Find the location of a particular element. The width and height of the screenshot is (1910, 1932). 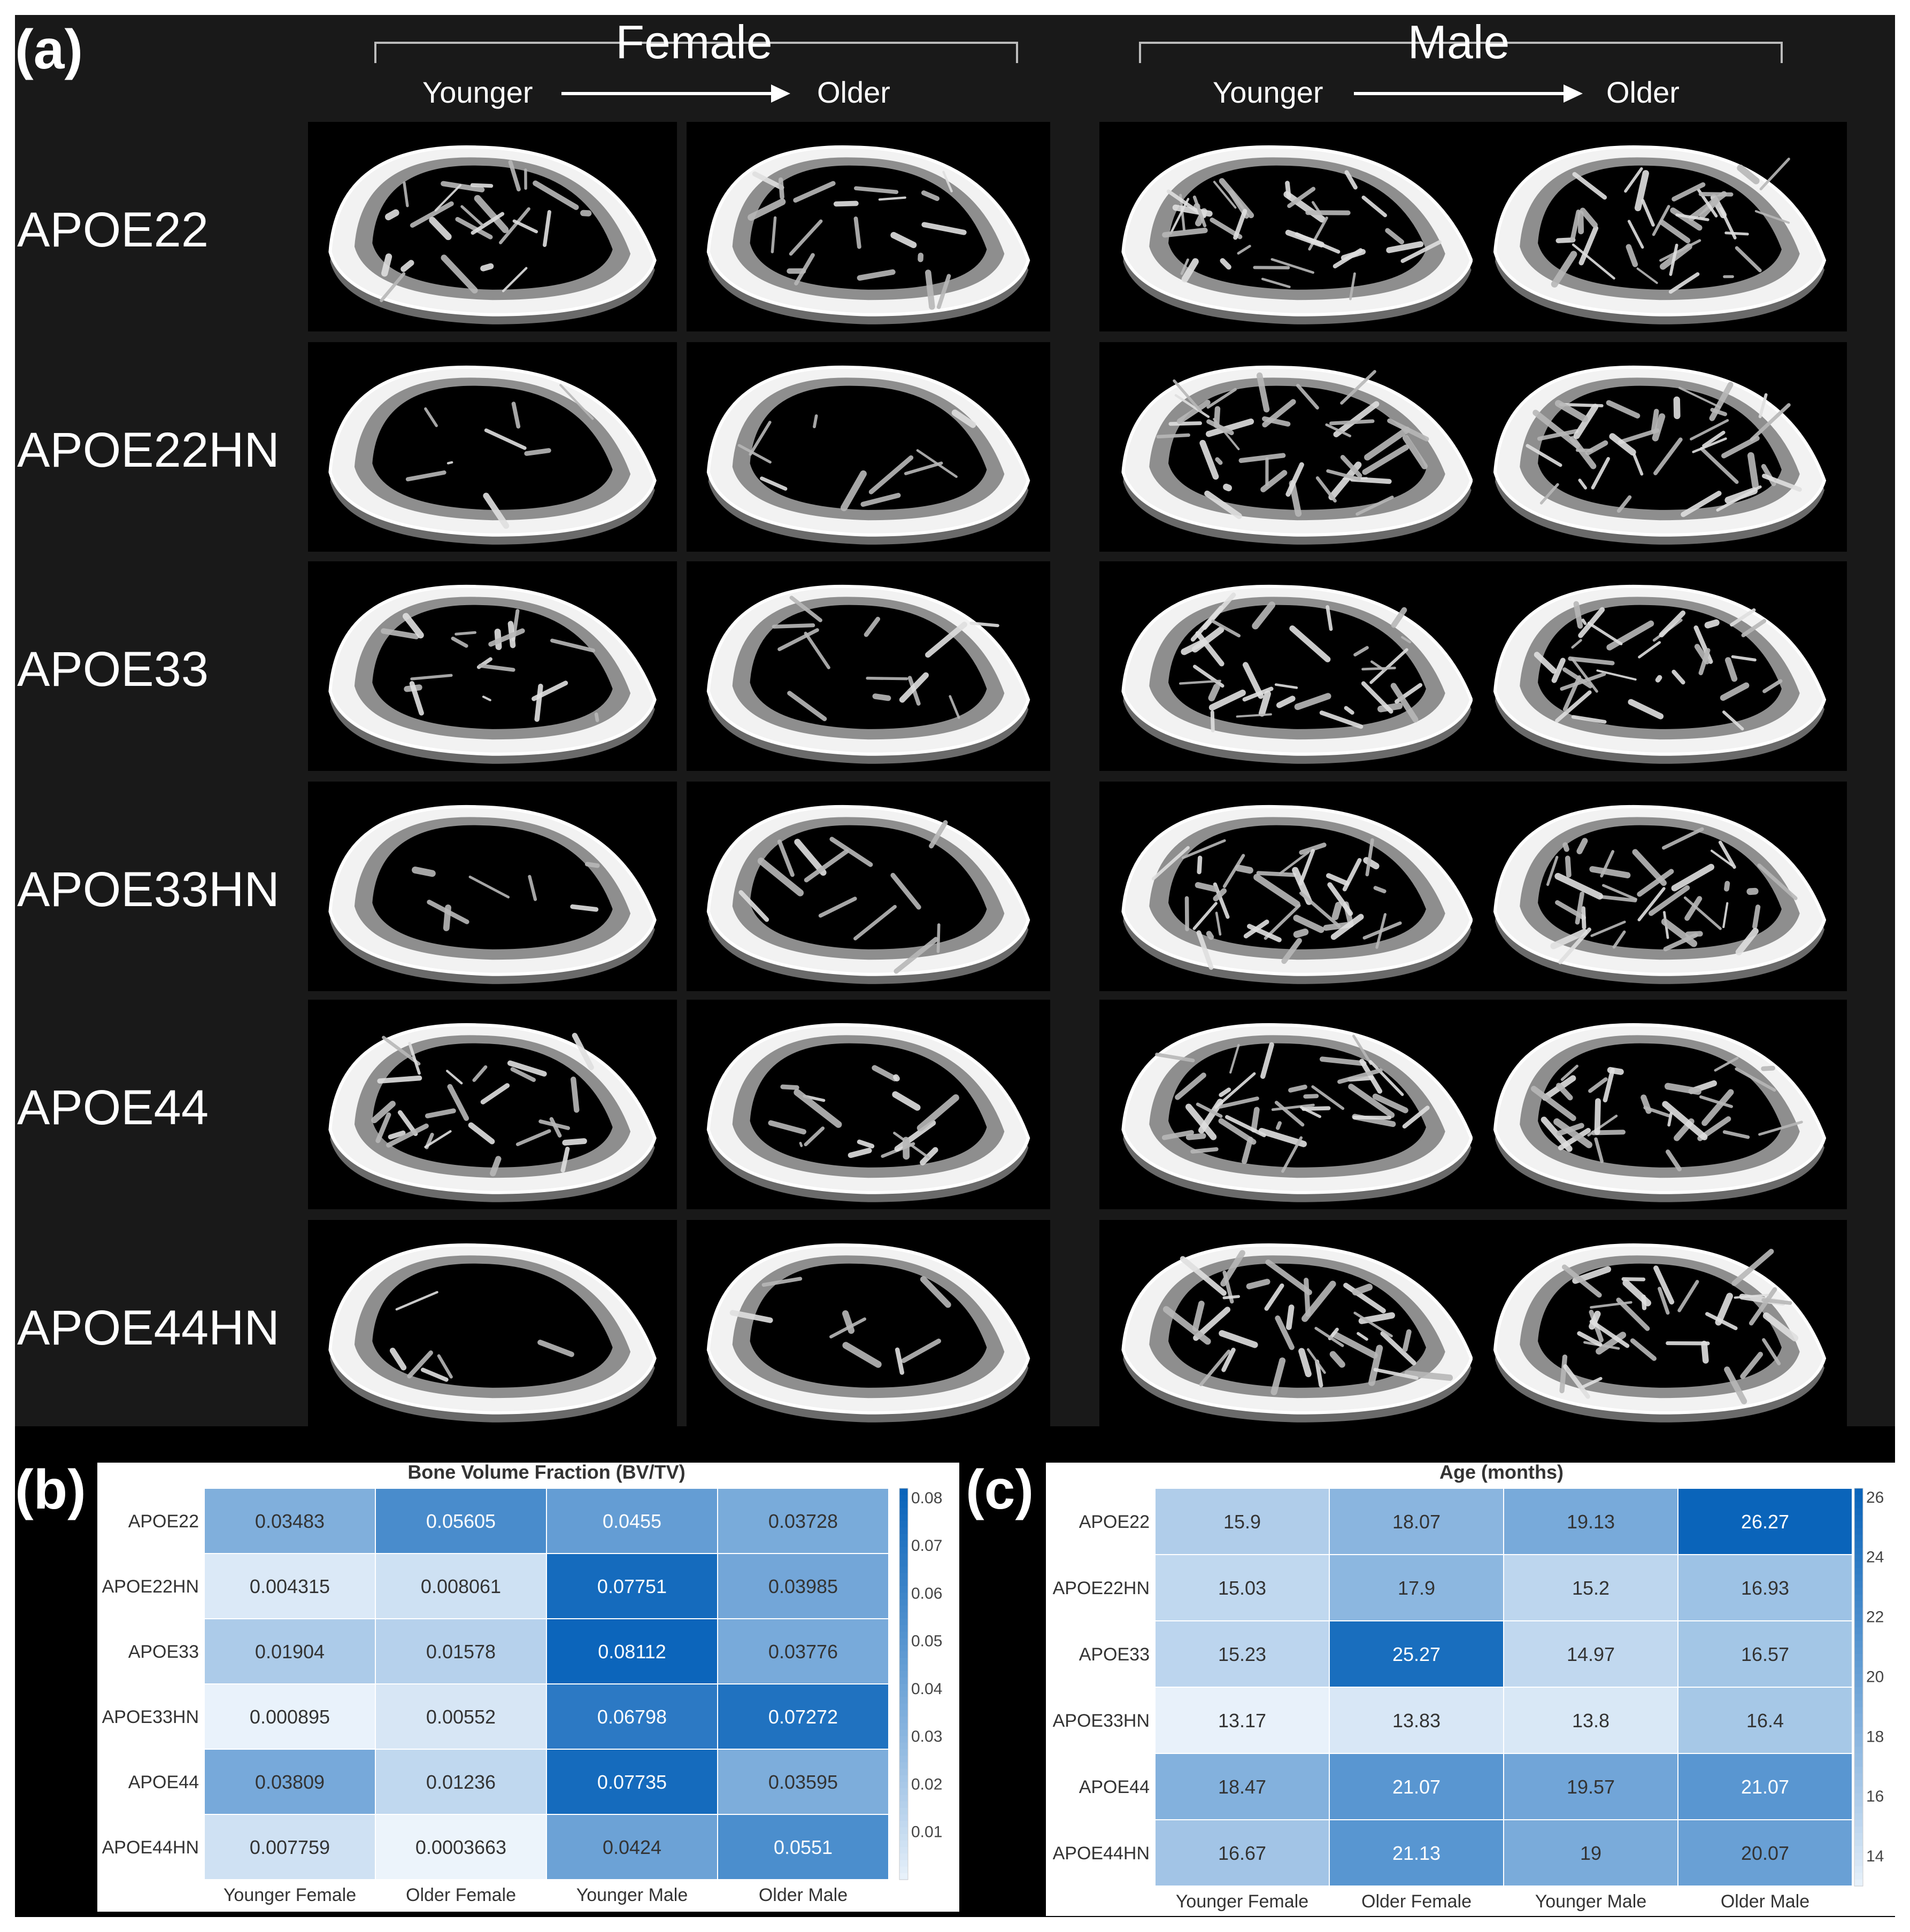

row-label-apoe22hn: APOE22HN is located at coordinates (148, 450).